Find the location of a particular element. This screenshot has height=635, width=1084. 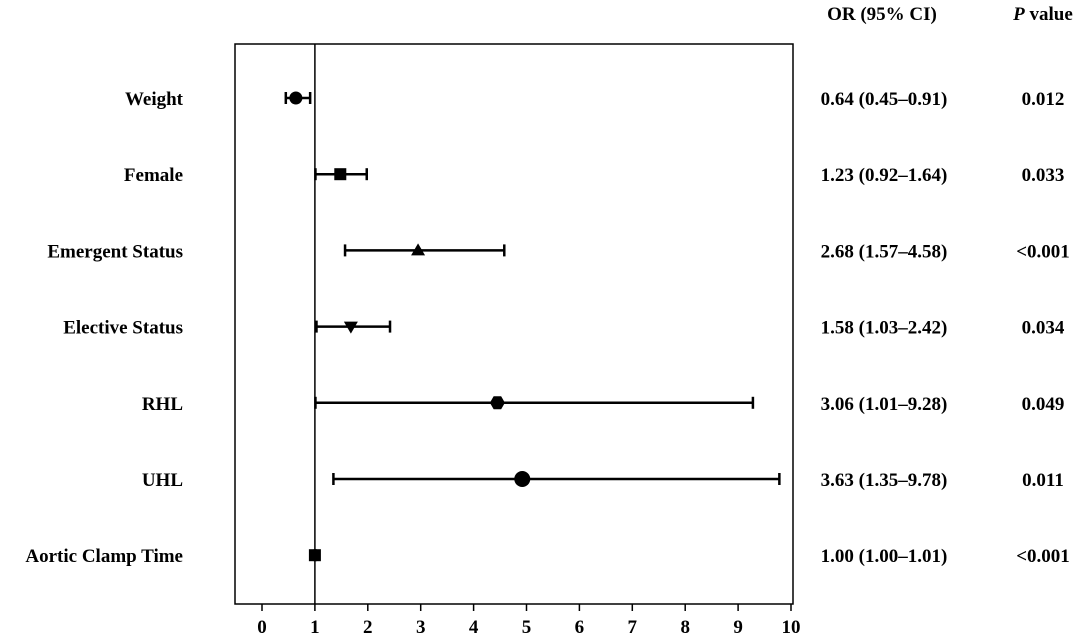

or-ci-value: 2.68 (1.57–4.58) is located at coordinates (884, 251).